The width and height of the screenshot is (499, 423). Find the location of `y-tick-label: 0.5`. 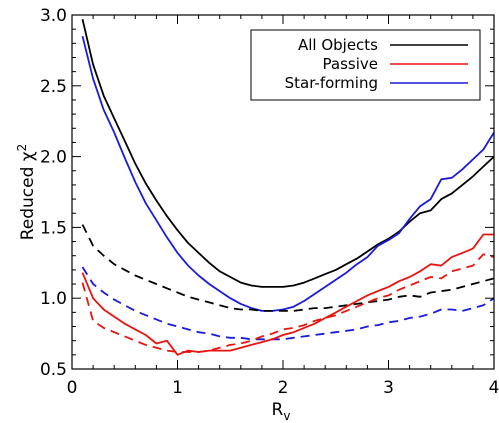

y-tick-label: 0.5 is located at coordinates (53, 370).